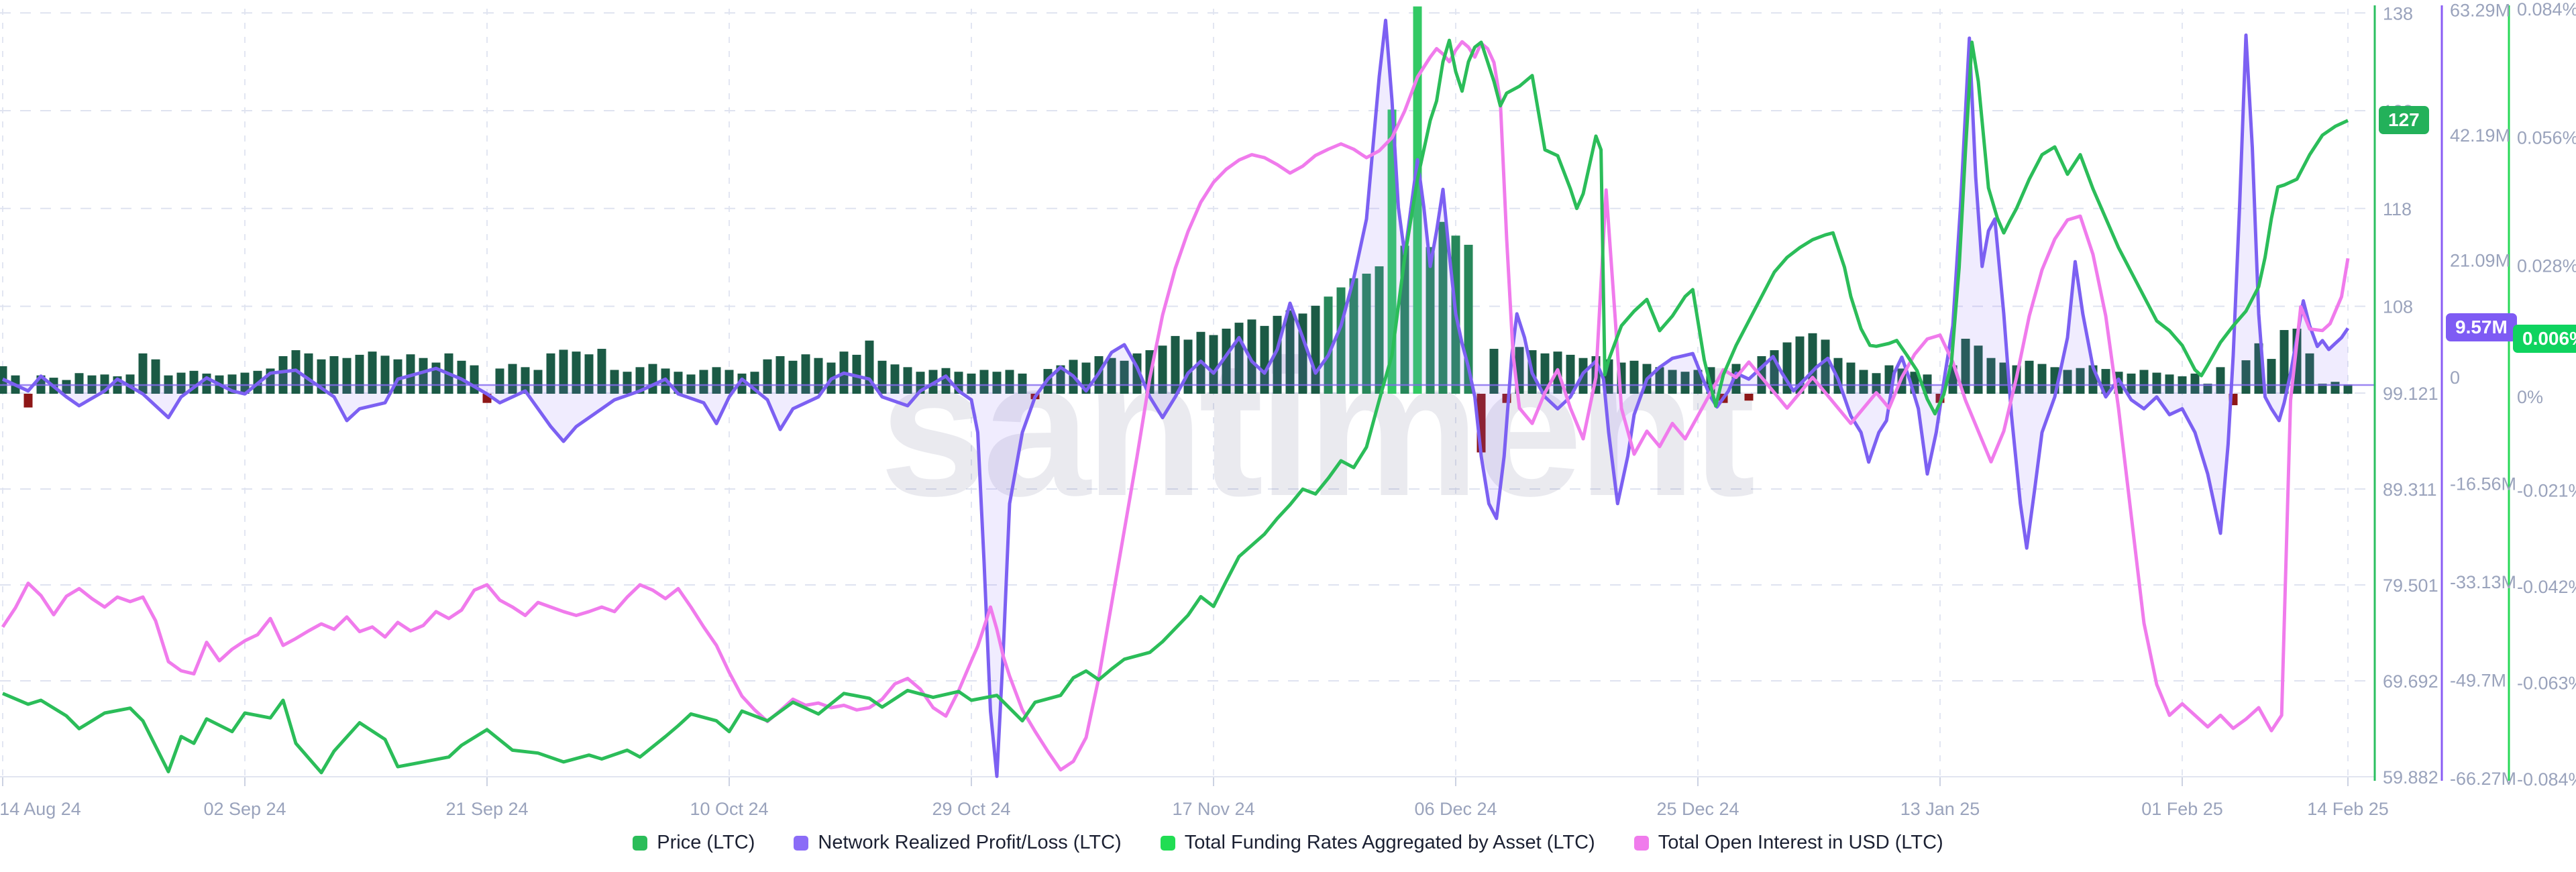 This screenshot has height=872, width=2576. What do you see at coordinates (729, 809) in the screenshot?
I see `x-axis-date-label: 10 Oct 24` at bounding box center [729, 809].